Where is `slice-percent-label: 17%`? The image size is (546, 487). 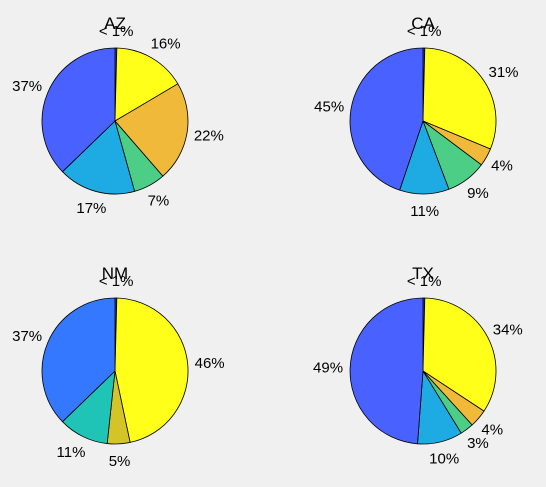
slice-percent-label: 17% is located at coordinates (91, 208).